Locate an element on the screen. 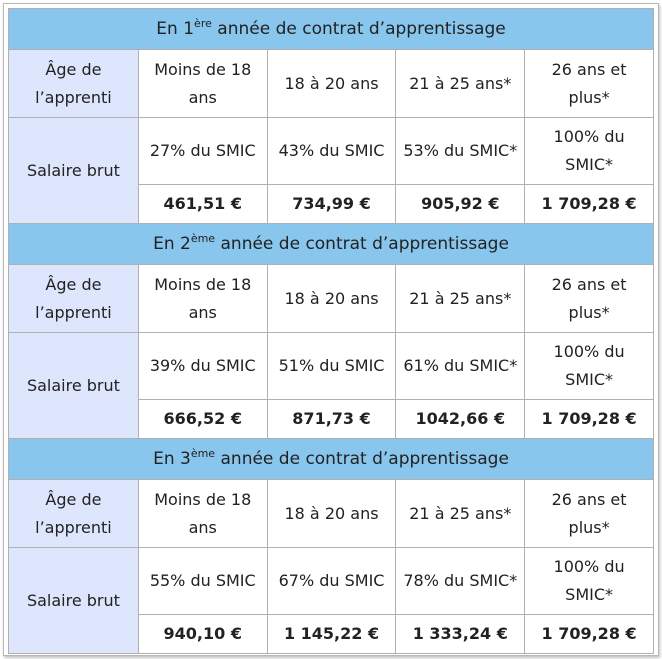  amount-cell: 871,73 € is located at coordinates (331, 419).